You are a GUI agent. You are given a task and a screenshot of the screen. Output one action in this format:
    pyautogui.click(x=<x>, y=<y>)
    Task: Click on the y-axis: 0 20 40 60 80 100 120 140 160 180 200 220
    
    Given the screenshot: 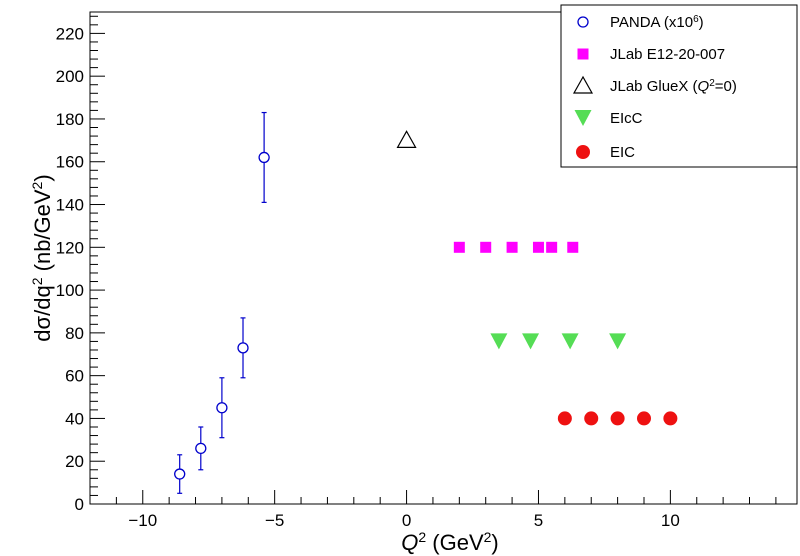 What is the action you would take?
    pyautogui.click(x=80, y=264)
    